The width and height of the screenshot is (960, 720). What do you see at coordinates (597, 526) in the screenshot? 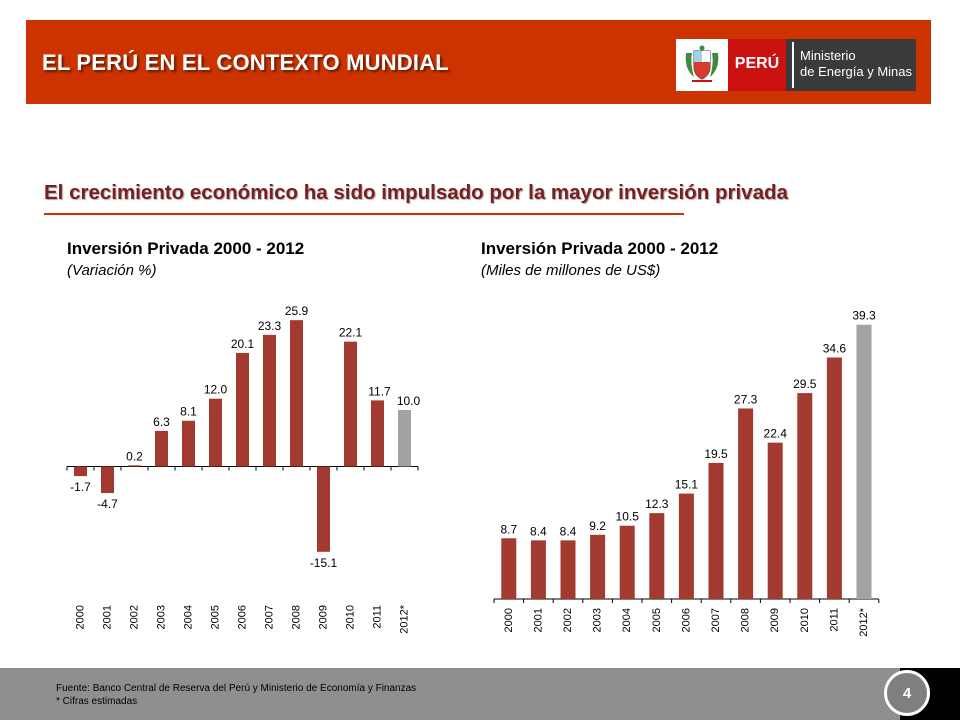
I see `bar-value-label: 9.2` at bounding box center [597, 526].